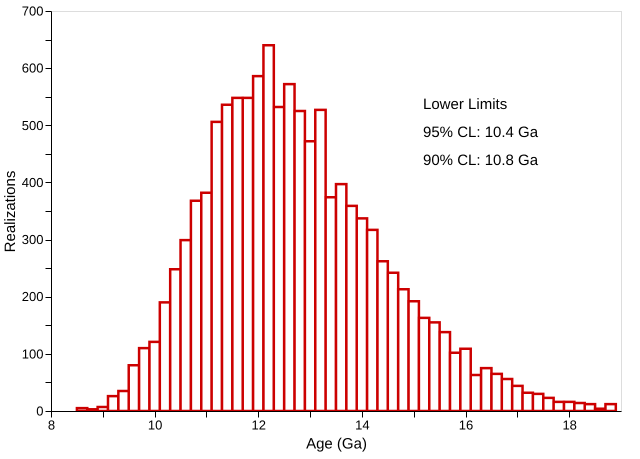  Describe the element at coordinates (466, 425) in the screenshot. I see `x-tick-label: 16` at that location.